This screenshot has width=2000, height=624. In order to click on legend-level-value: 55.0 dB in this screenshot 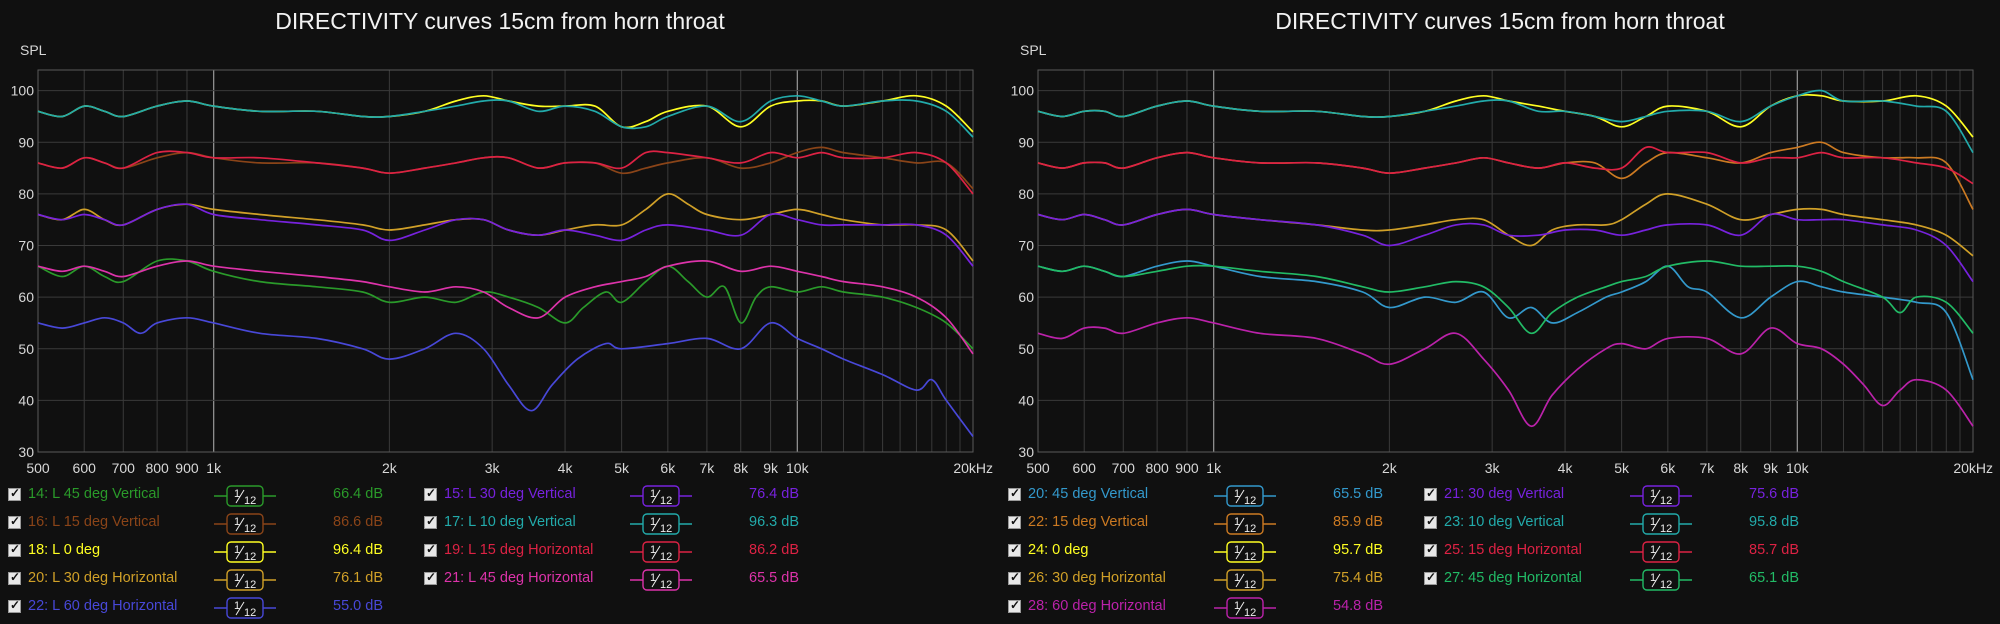, I will do `click(358, 606)`.